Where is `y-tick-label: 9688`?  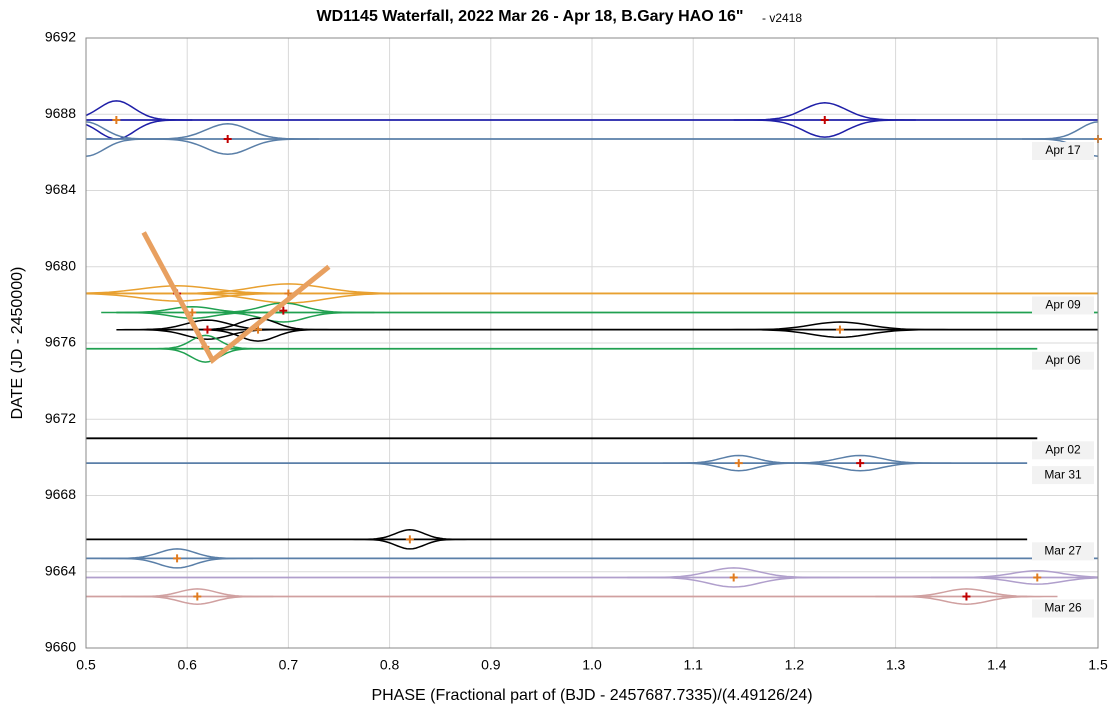
y-tick-label: 9688 is located at coordinates (60, 113).